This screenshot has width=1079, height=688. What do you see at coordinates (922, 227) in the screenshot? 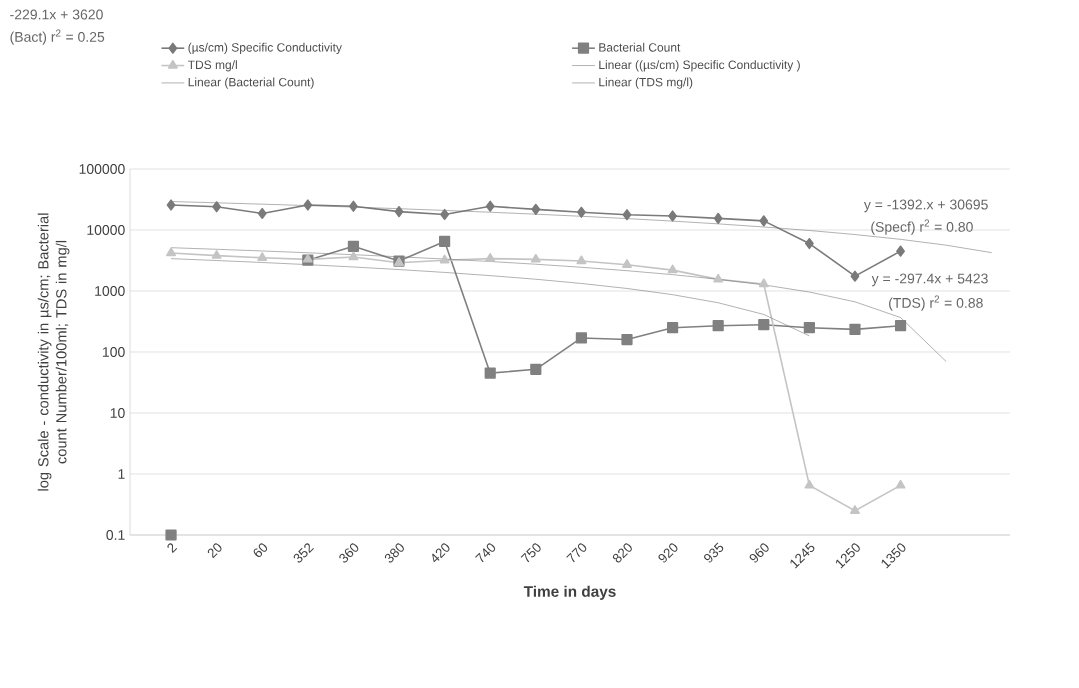
I see `annotation: (Specf) r$^{2}$ = 0.80` at bounding box center [922, 227].